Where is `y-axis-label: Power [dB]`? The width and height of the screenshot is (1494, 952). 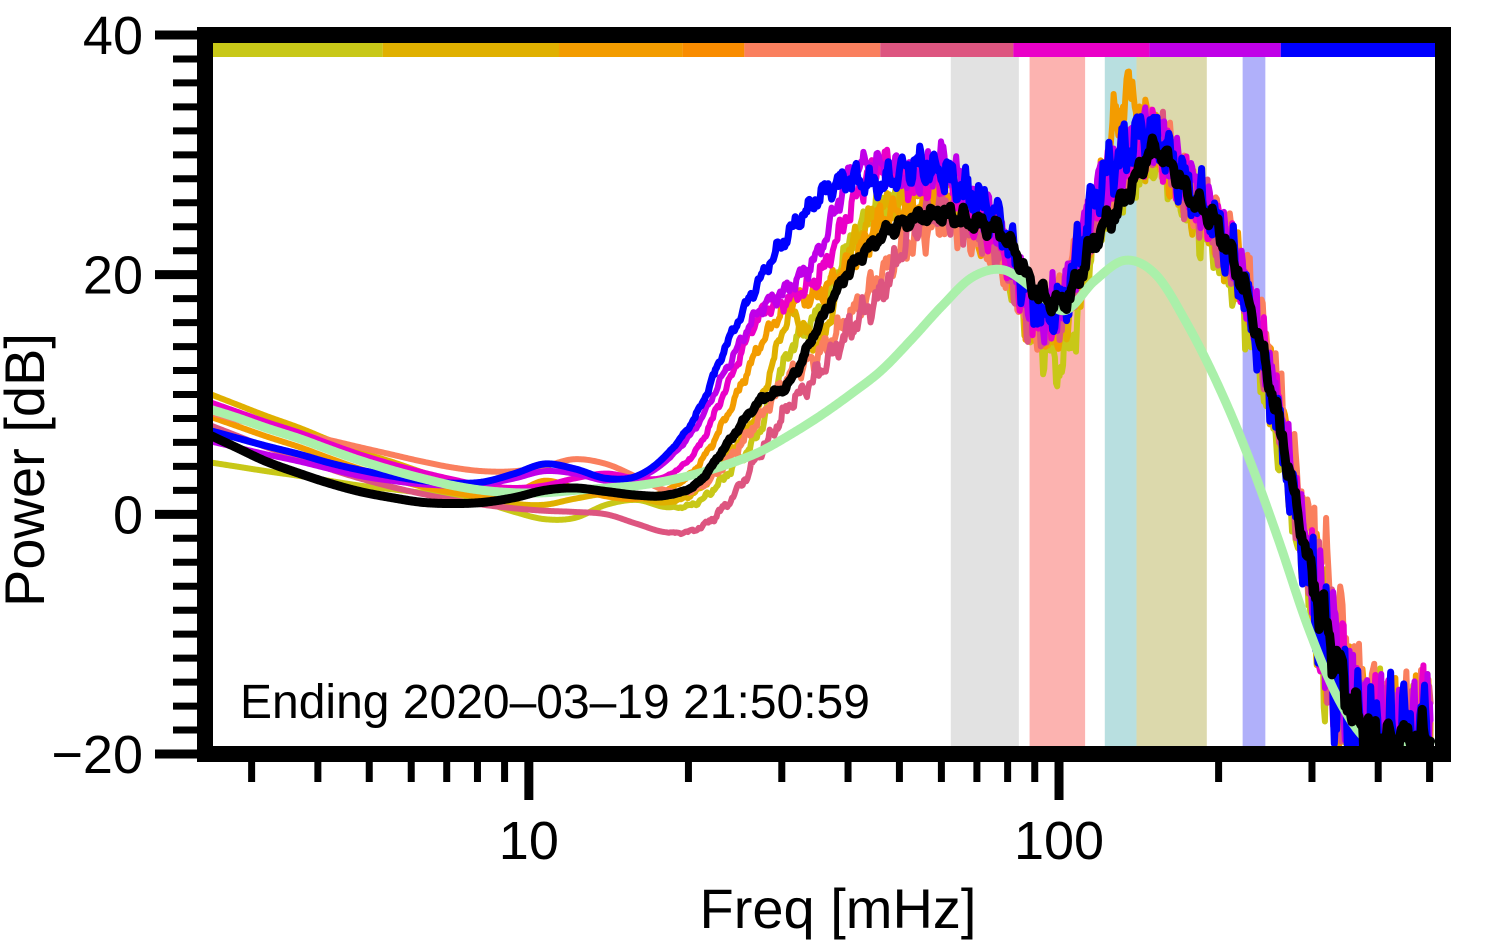 y-axis-label: Power [dB] is located at coordinates (28, 470).